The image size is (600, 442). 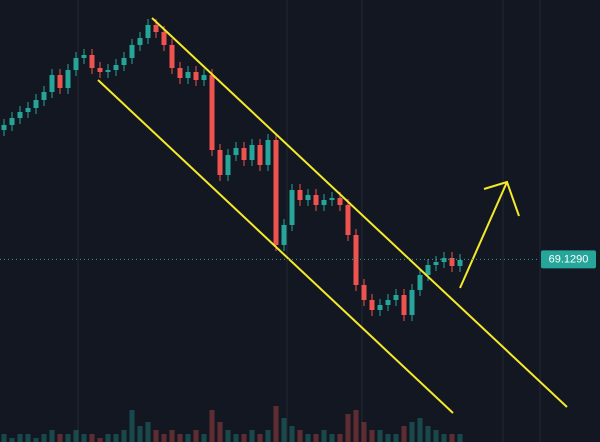 I want to click on price-tag, so click(x=568, y=259).